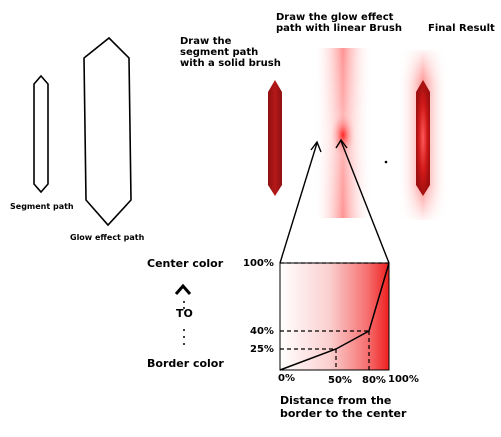  I want to click on connector-right, so click(365, 202).